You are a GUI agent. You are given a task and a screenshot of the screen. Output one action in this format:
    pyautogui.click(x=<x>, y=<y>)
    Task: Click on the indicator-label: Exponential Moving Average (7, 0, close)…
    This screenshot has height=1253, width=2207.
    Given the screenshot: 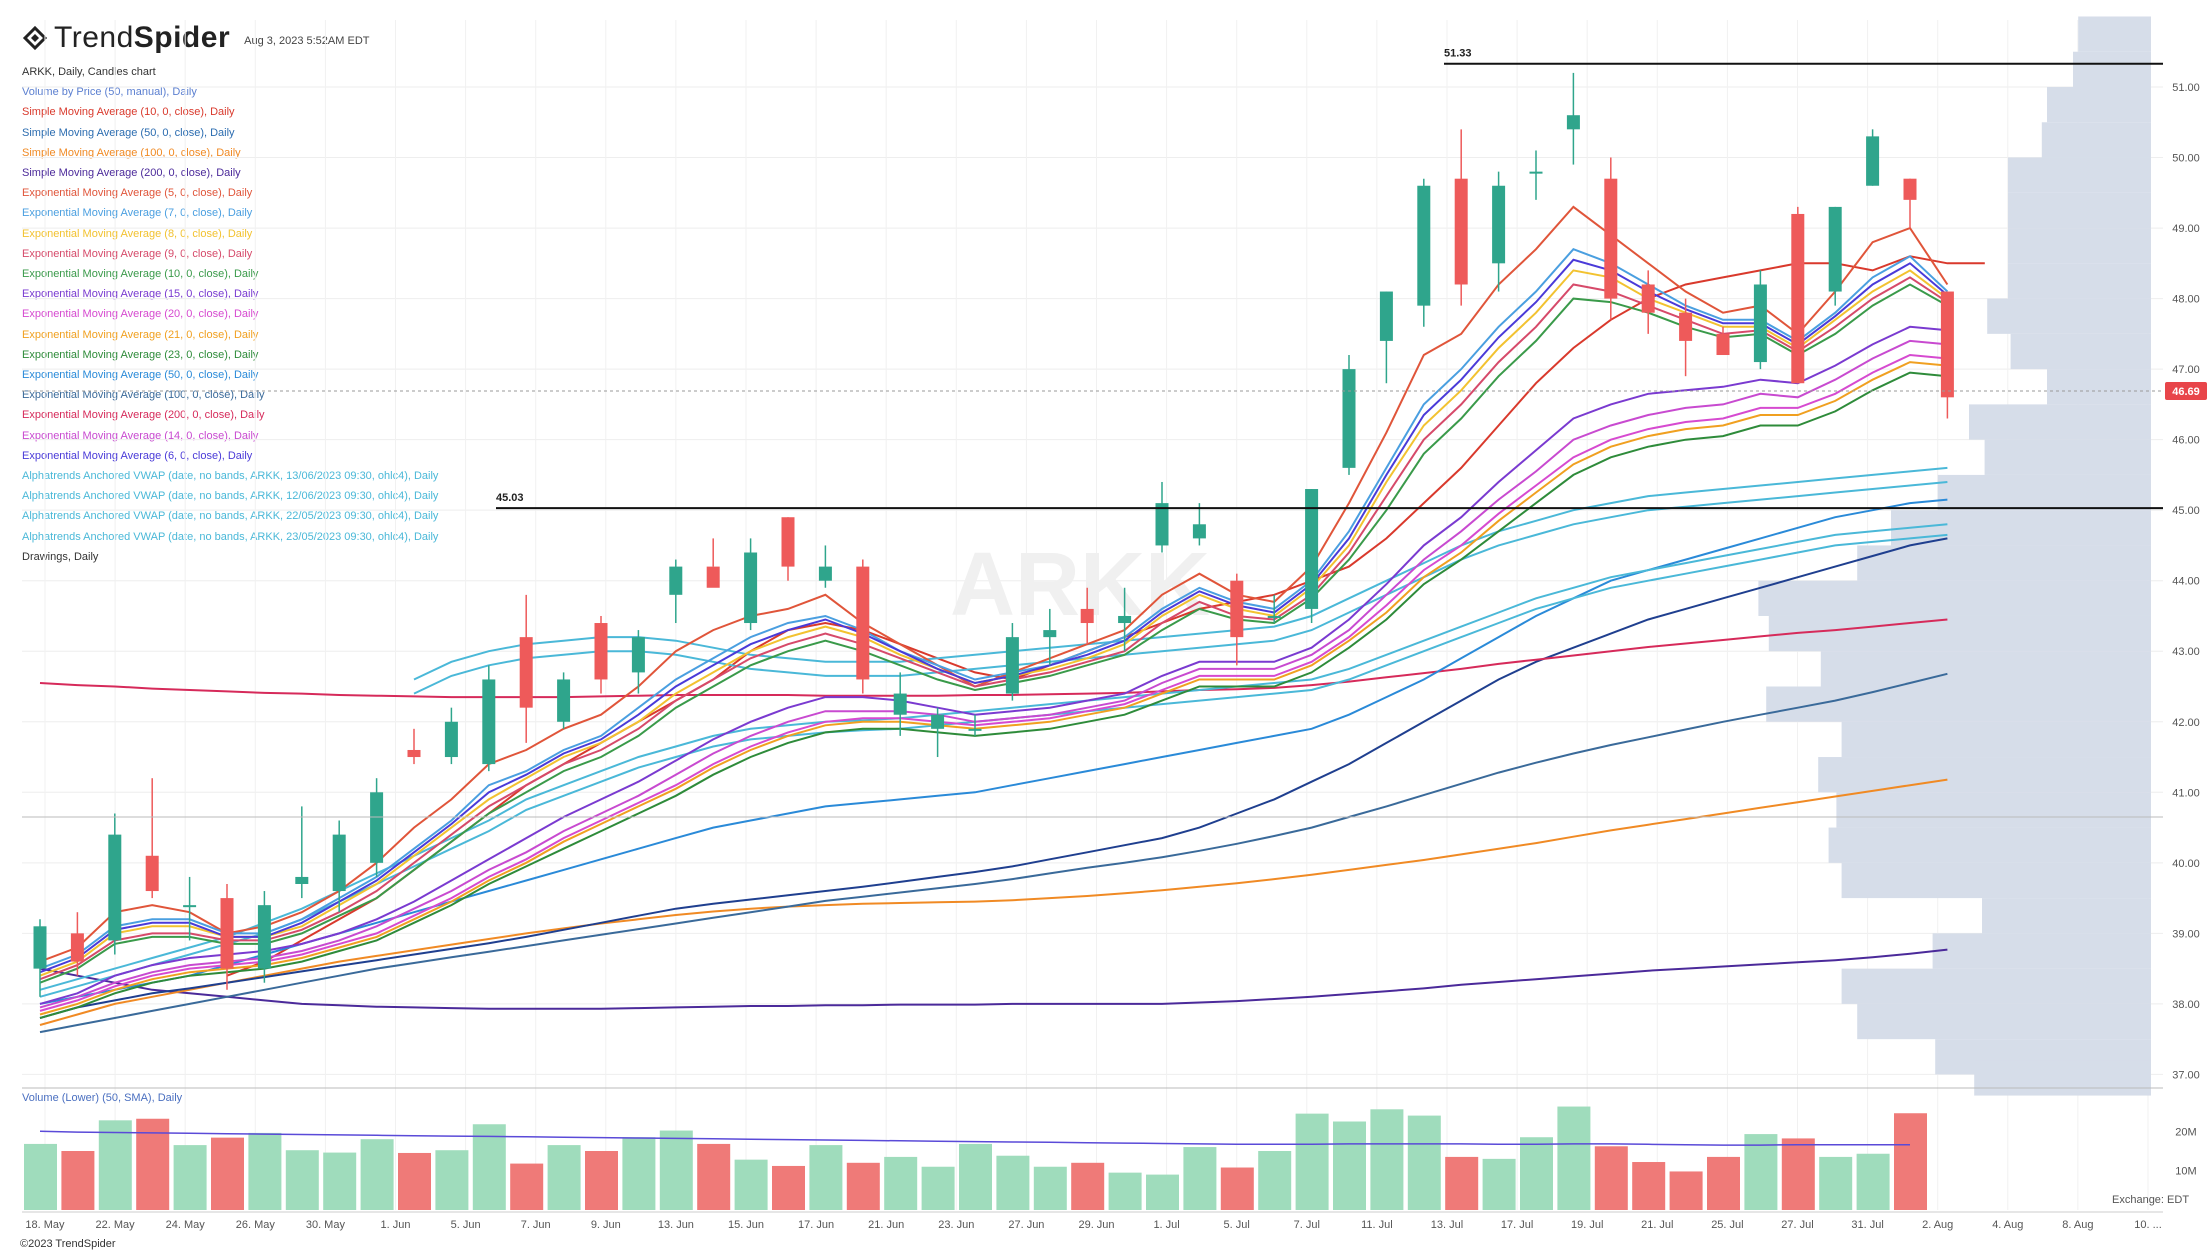 What is the action you would take?
    pyautogui.click(x=137, y=213)
    